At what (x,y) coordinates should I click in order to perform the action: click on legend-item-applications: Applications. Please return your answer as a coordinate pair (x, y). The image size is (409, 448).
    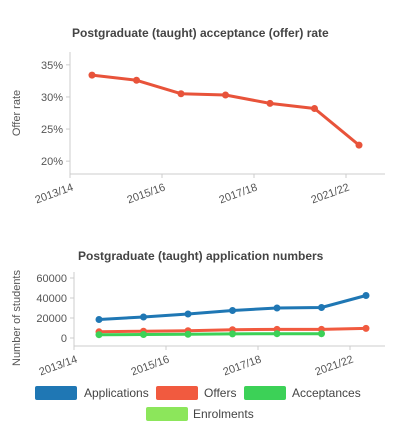
    Looking at the image, I should click on (92, 393).